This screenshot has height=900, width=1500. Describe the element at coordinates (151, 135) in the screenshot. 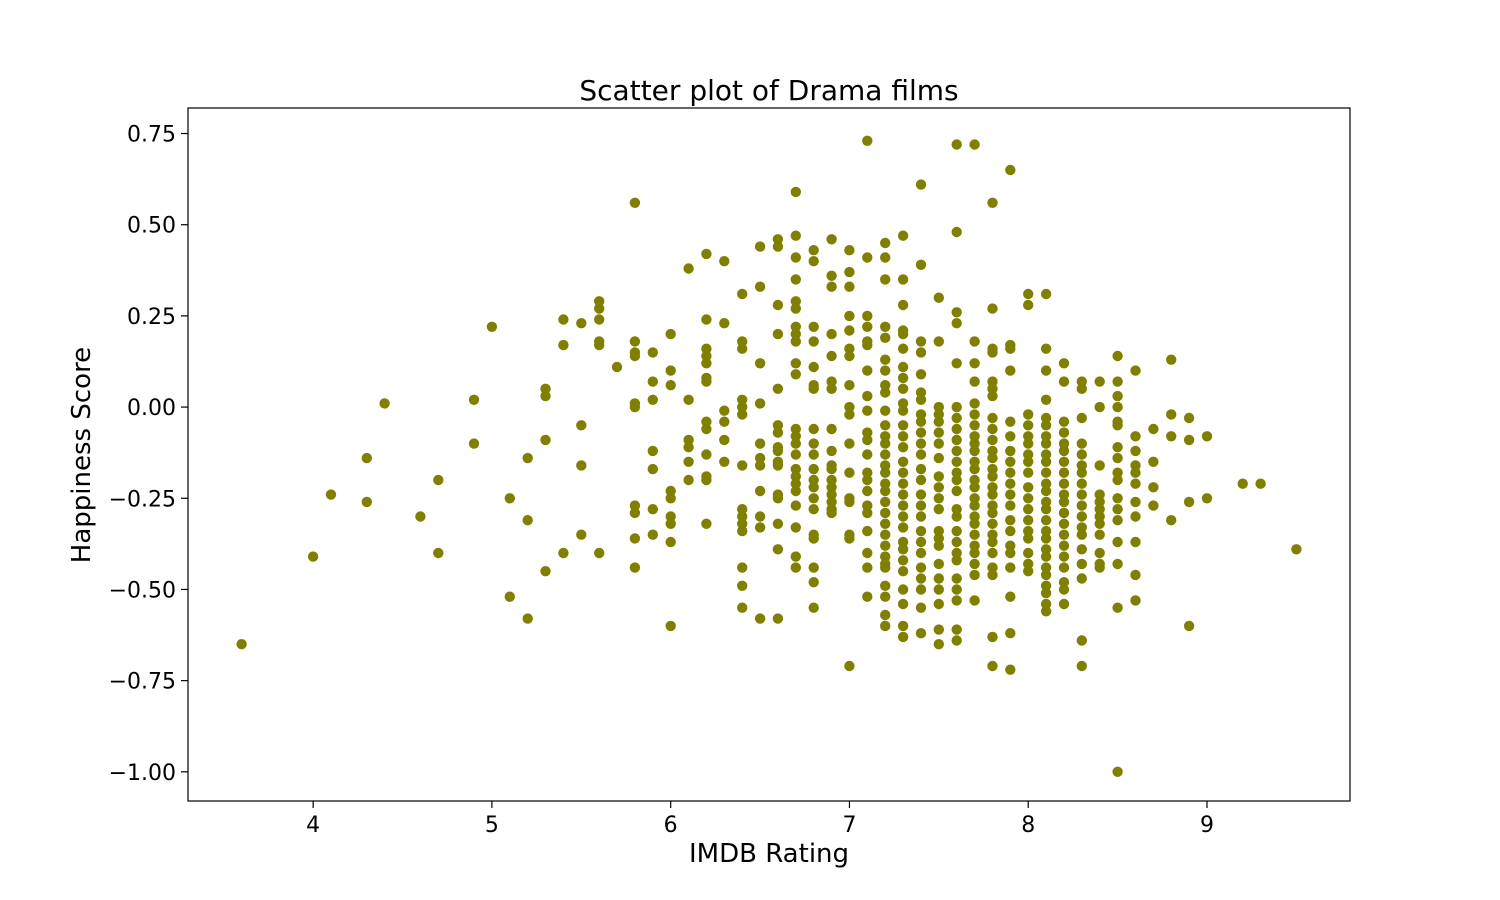

I see `y-tick-label: 0.75` at that location.